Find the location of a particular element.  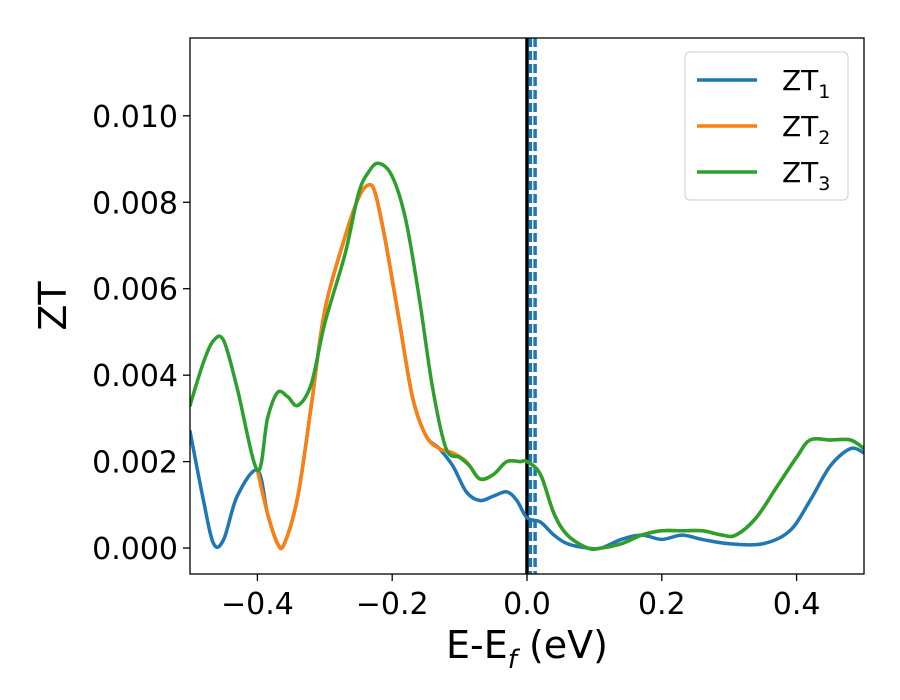

y-tick-label: 0.006 is located at coordinates (135, 290).